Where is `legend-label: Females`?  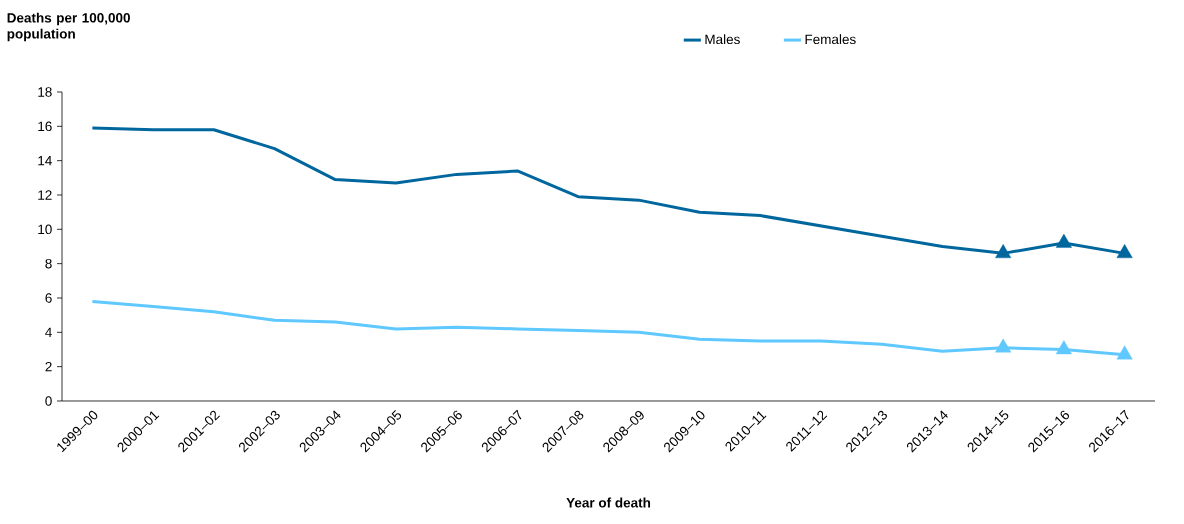
legend-label: Females is located at coordinates (830, 39).